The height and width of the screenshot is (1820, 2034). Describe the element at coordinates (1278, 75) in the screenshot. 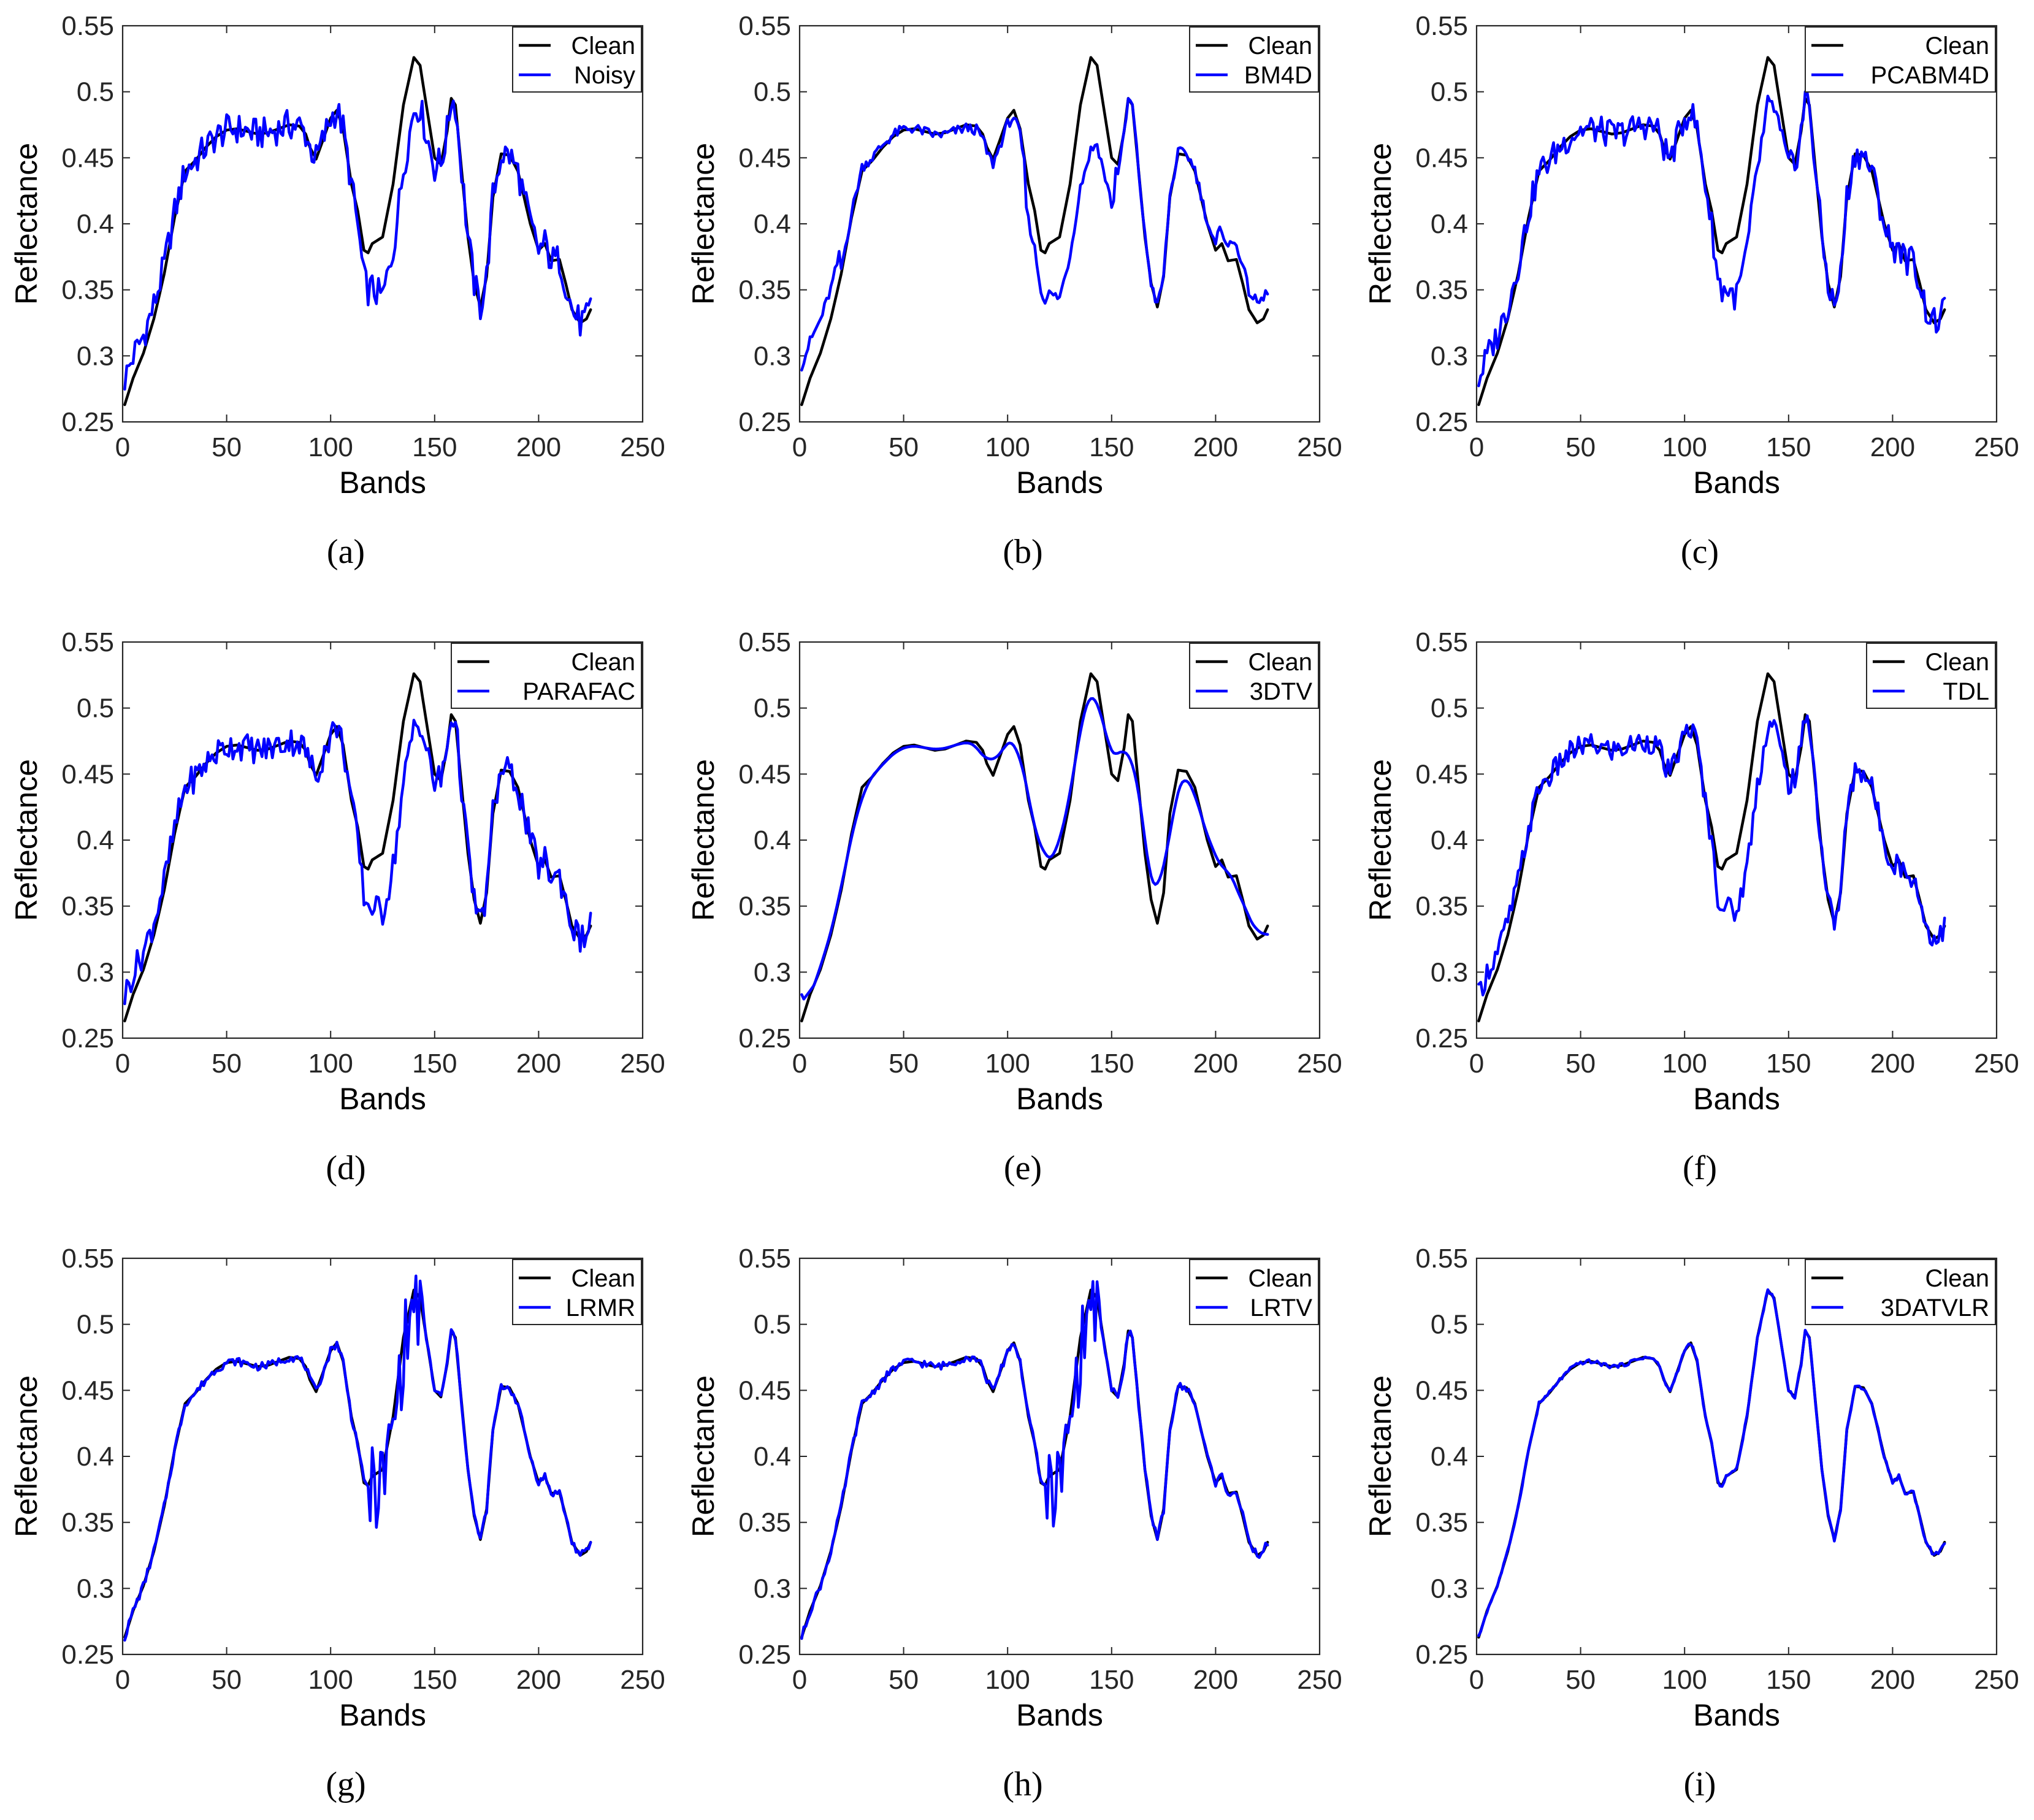

I see `legend-method-label: BM4D` at that location.